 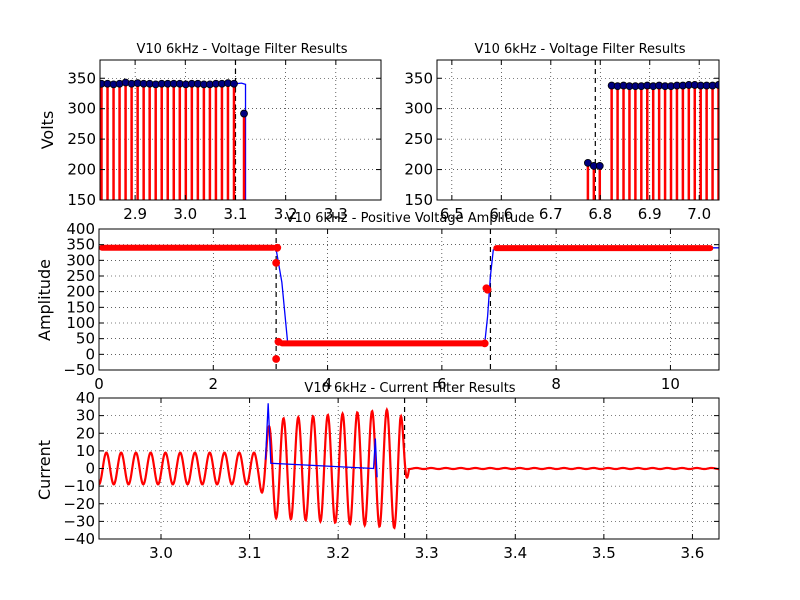 What do you see at coordinates (85, 398) in the screenshot?
I see `y-tick-label: 40` at bounding box center [85, 398].